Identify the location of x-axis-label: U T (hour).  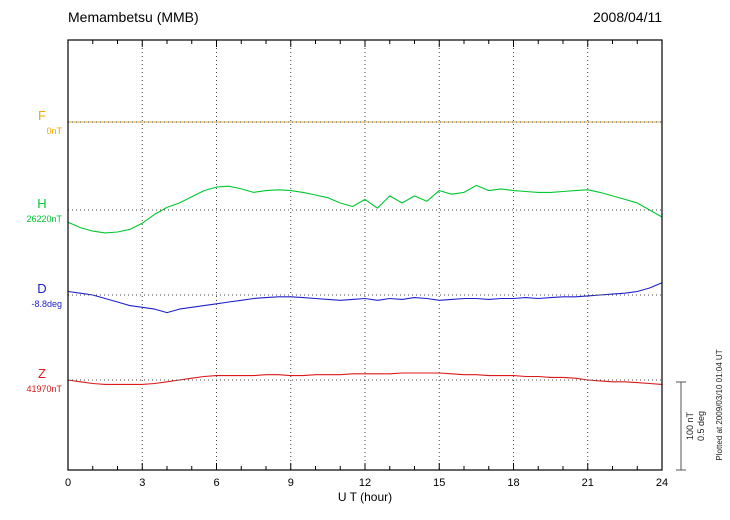
(365, 497).